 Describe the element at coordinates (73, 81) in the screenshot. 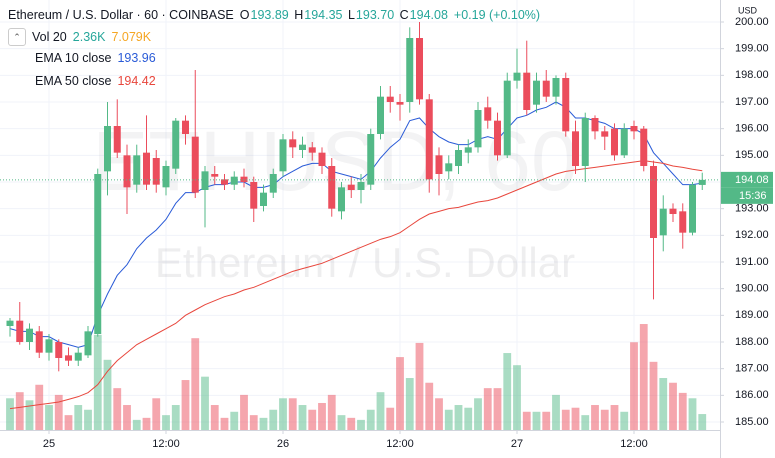

I see `ema50-name: EMA 50 close` at that location.